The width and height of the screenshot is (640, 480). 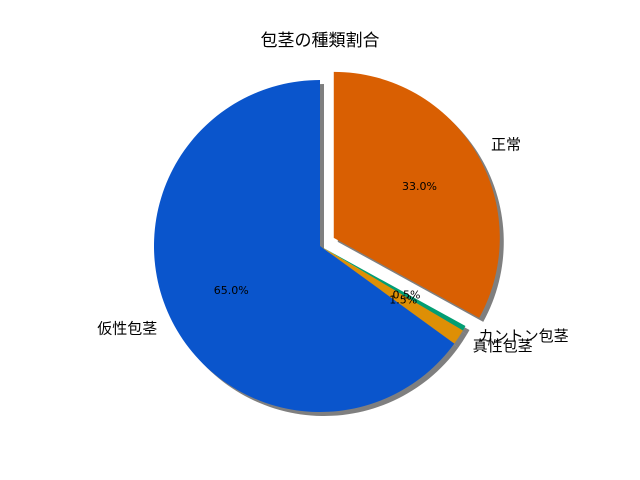 What do you see at coordinates (506, 144) in the screenshot?
I see `slice-label: 正常` at bounding box center [506, 144].